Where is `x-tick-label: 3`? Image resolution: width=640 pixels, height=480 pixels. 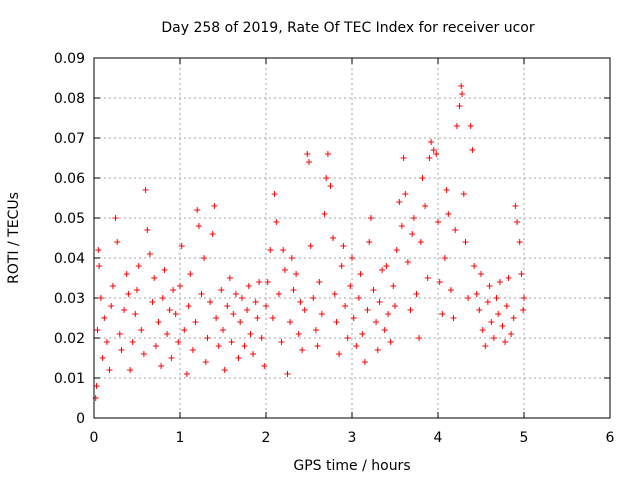
x-tick-label: 3 is located at coordinates (352, 438).